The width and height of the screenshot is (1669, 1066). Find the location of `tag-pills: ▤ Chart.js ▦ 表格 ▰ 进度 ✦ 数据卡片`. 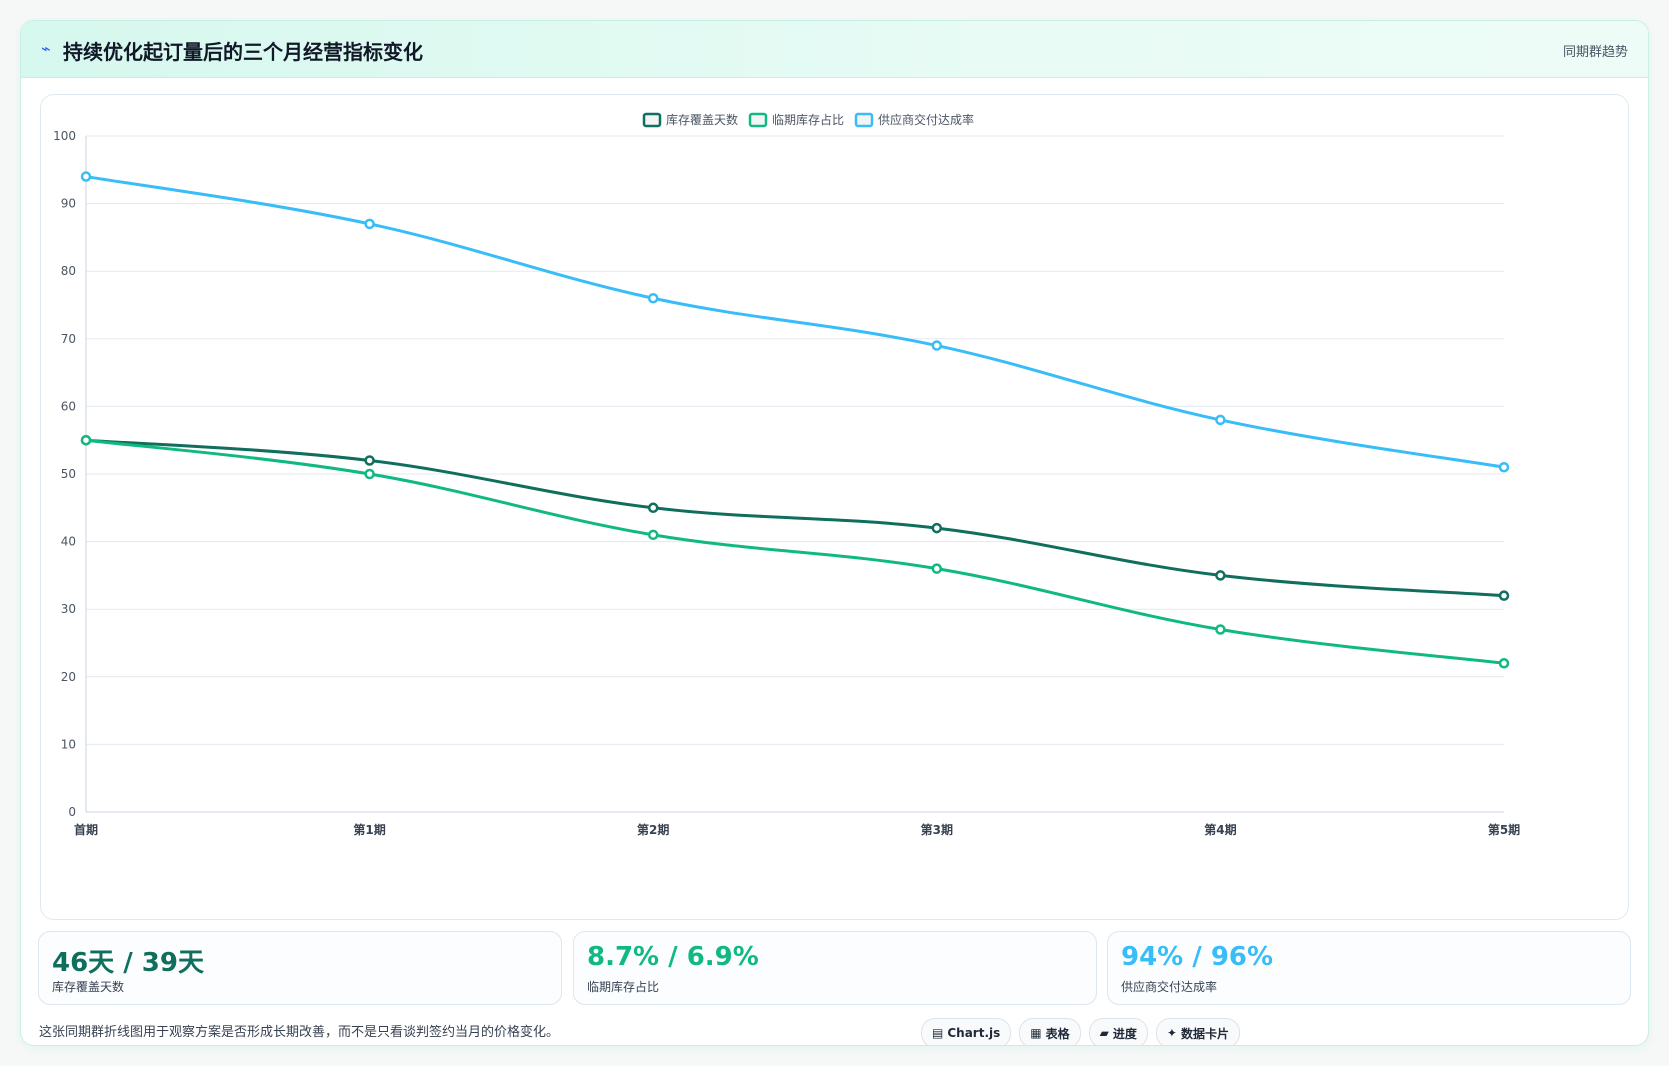

tag-pills: ▤ Chart.js ▦ 表格 ▰ 进度 ✦ 数据卡片 is located at coordinates (1080, 1031).